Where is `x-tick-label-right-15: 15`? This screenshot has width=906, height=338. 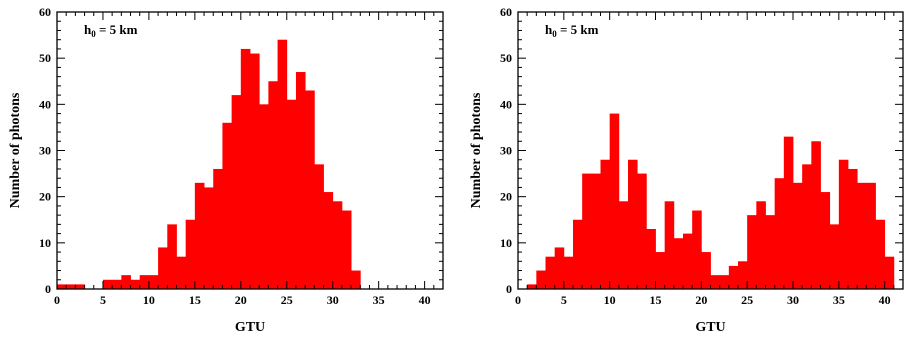
x-tick-label-right-15: 15 is located at coordinates (656, 300).